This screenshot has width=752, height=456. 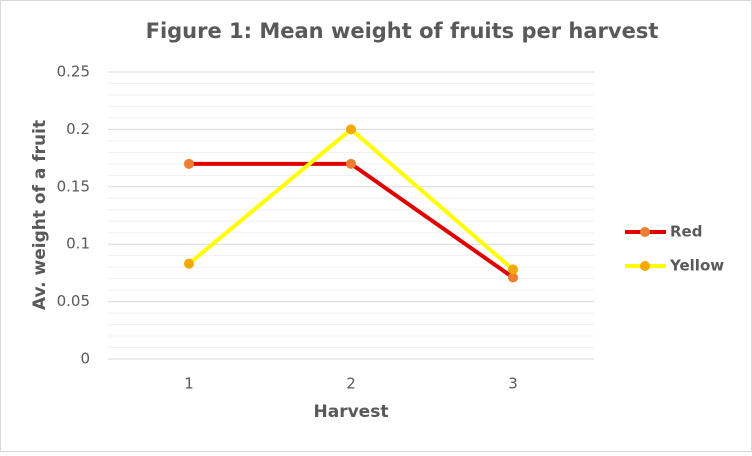 I want to click on x-tick-label: 3, so click(x=513, y=384).